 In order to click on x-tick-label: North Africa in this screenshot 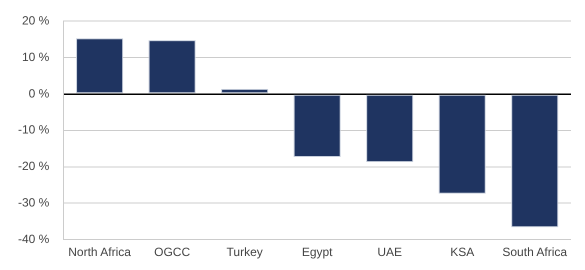, I will do `click(100, 252)`.